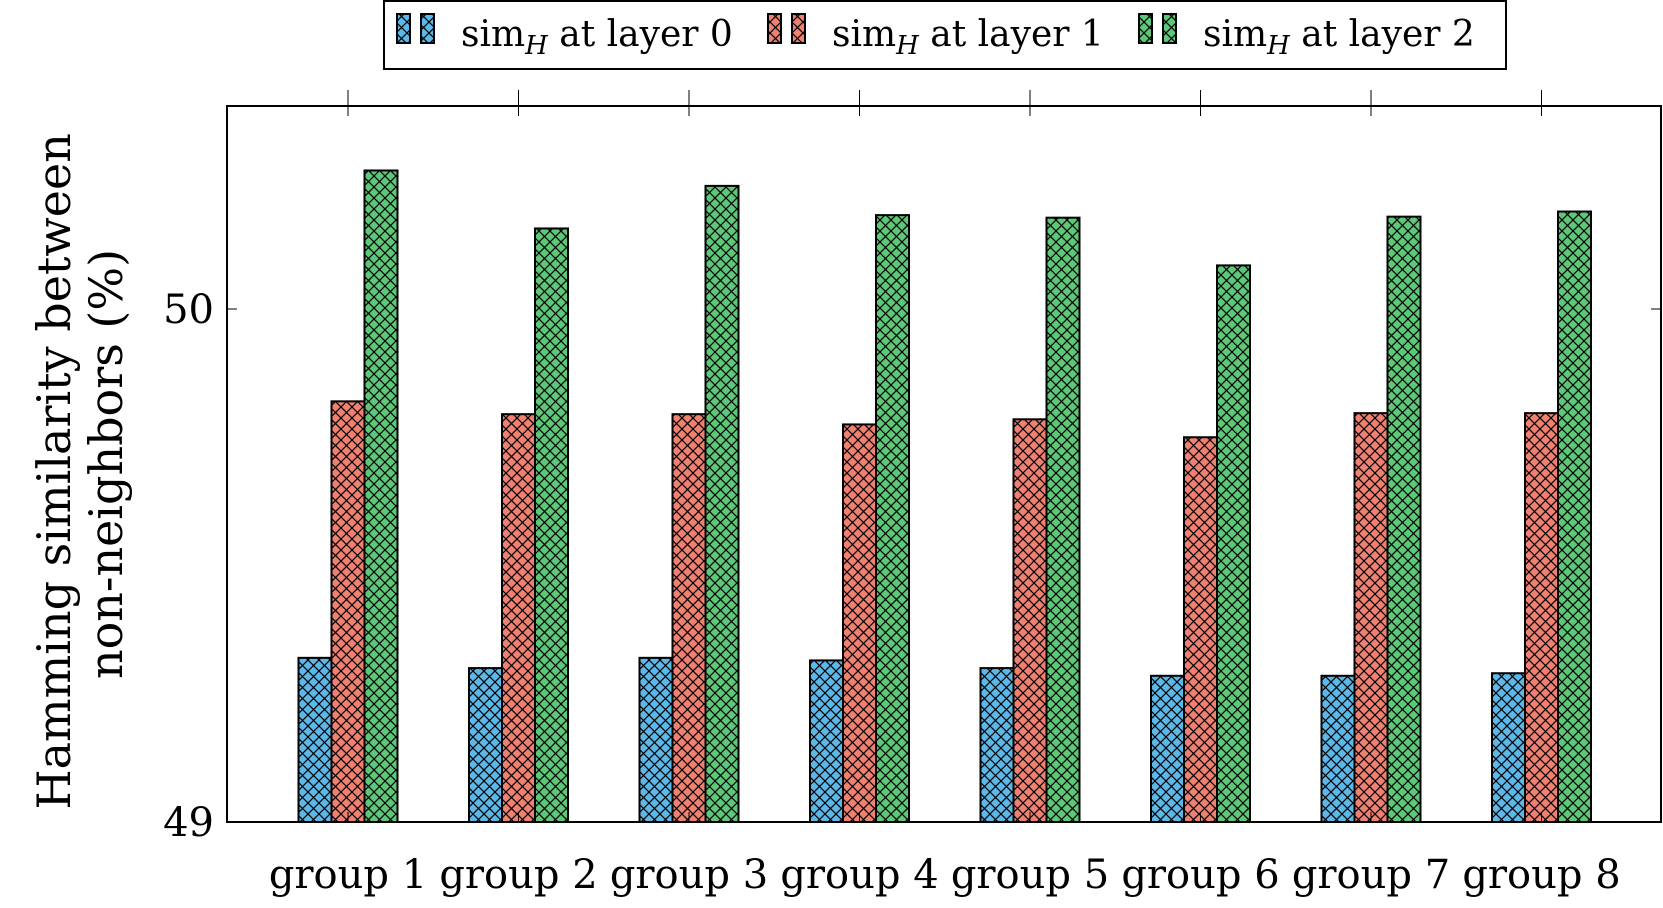  I want to click on legend-item-layer-0: simH at layer 0, so click(564, 37).